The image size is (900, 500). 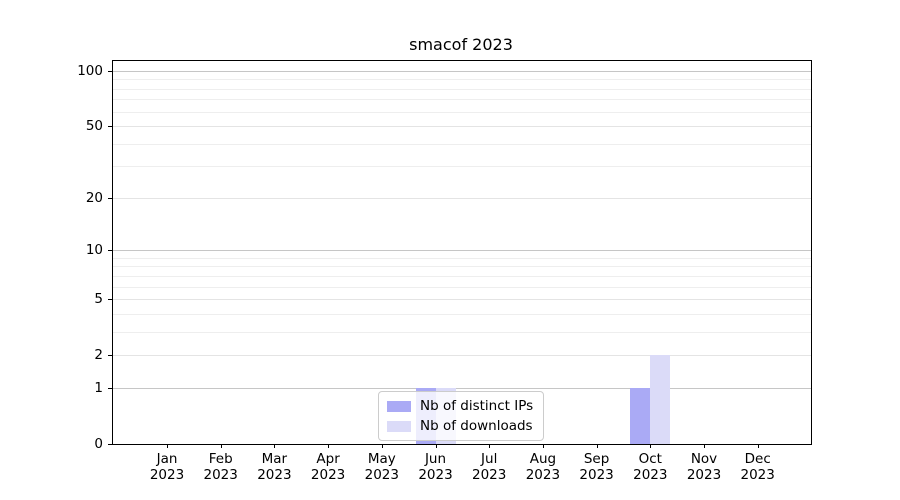 I want to click on month-label: Sep, so click(x=596, y=459).